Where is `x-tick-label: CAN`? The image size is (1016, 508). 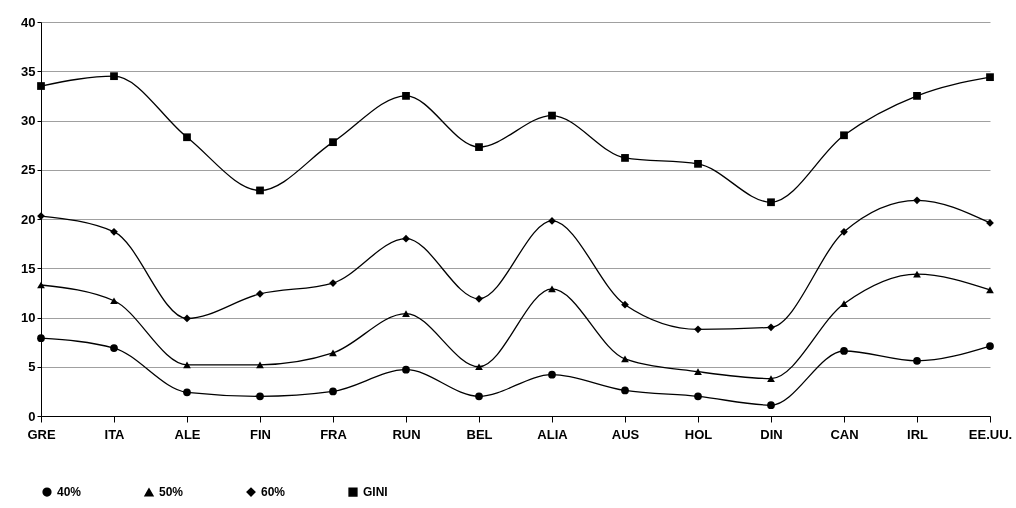
x-tick-label: CAN is located at coordinates (844, 434).